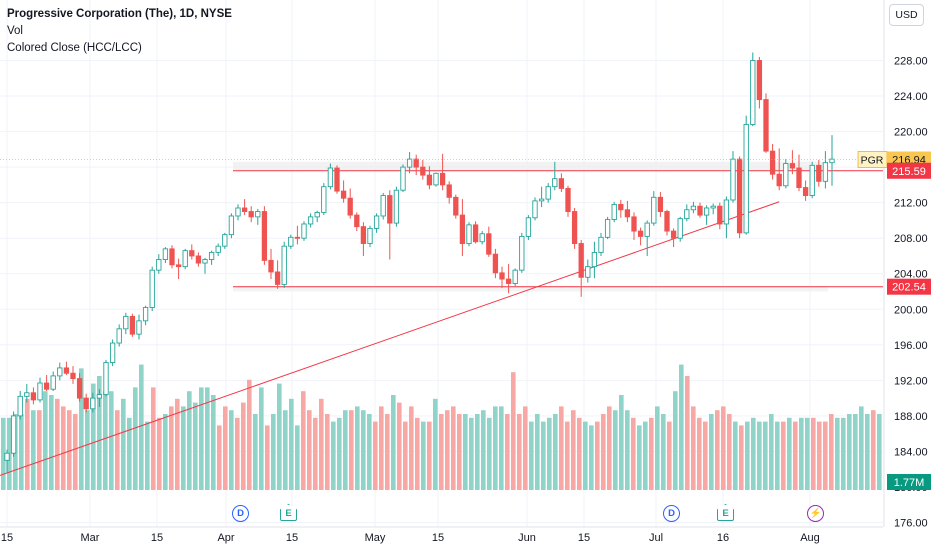 The height and width of the screenshot is (550, 932). Describe the element at coordinates (375, 538) in the screenshot. I see `x-tick-label: May` at that location.